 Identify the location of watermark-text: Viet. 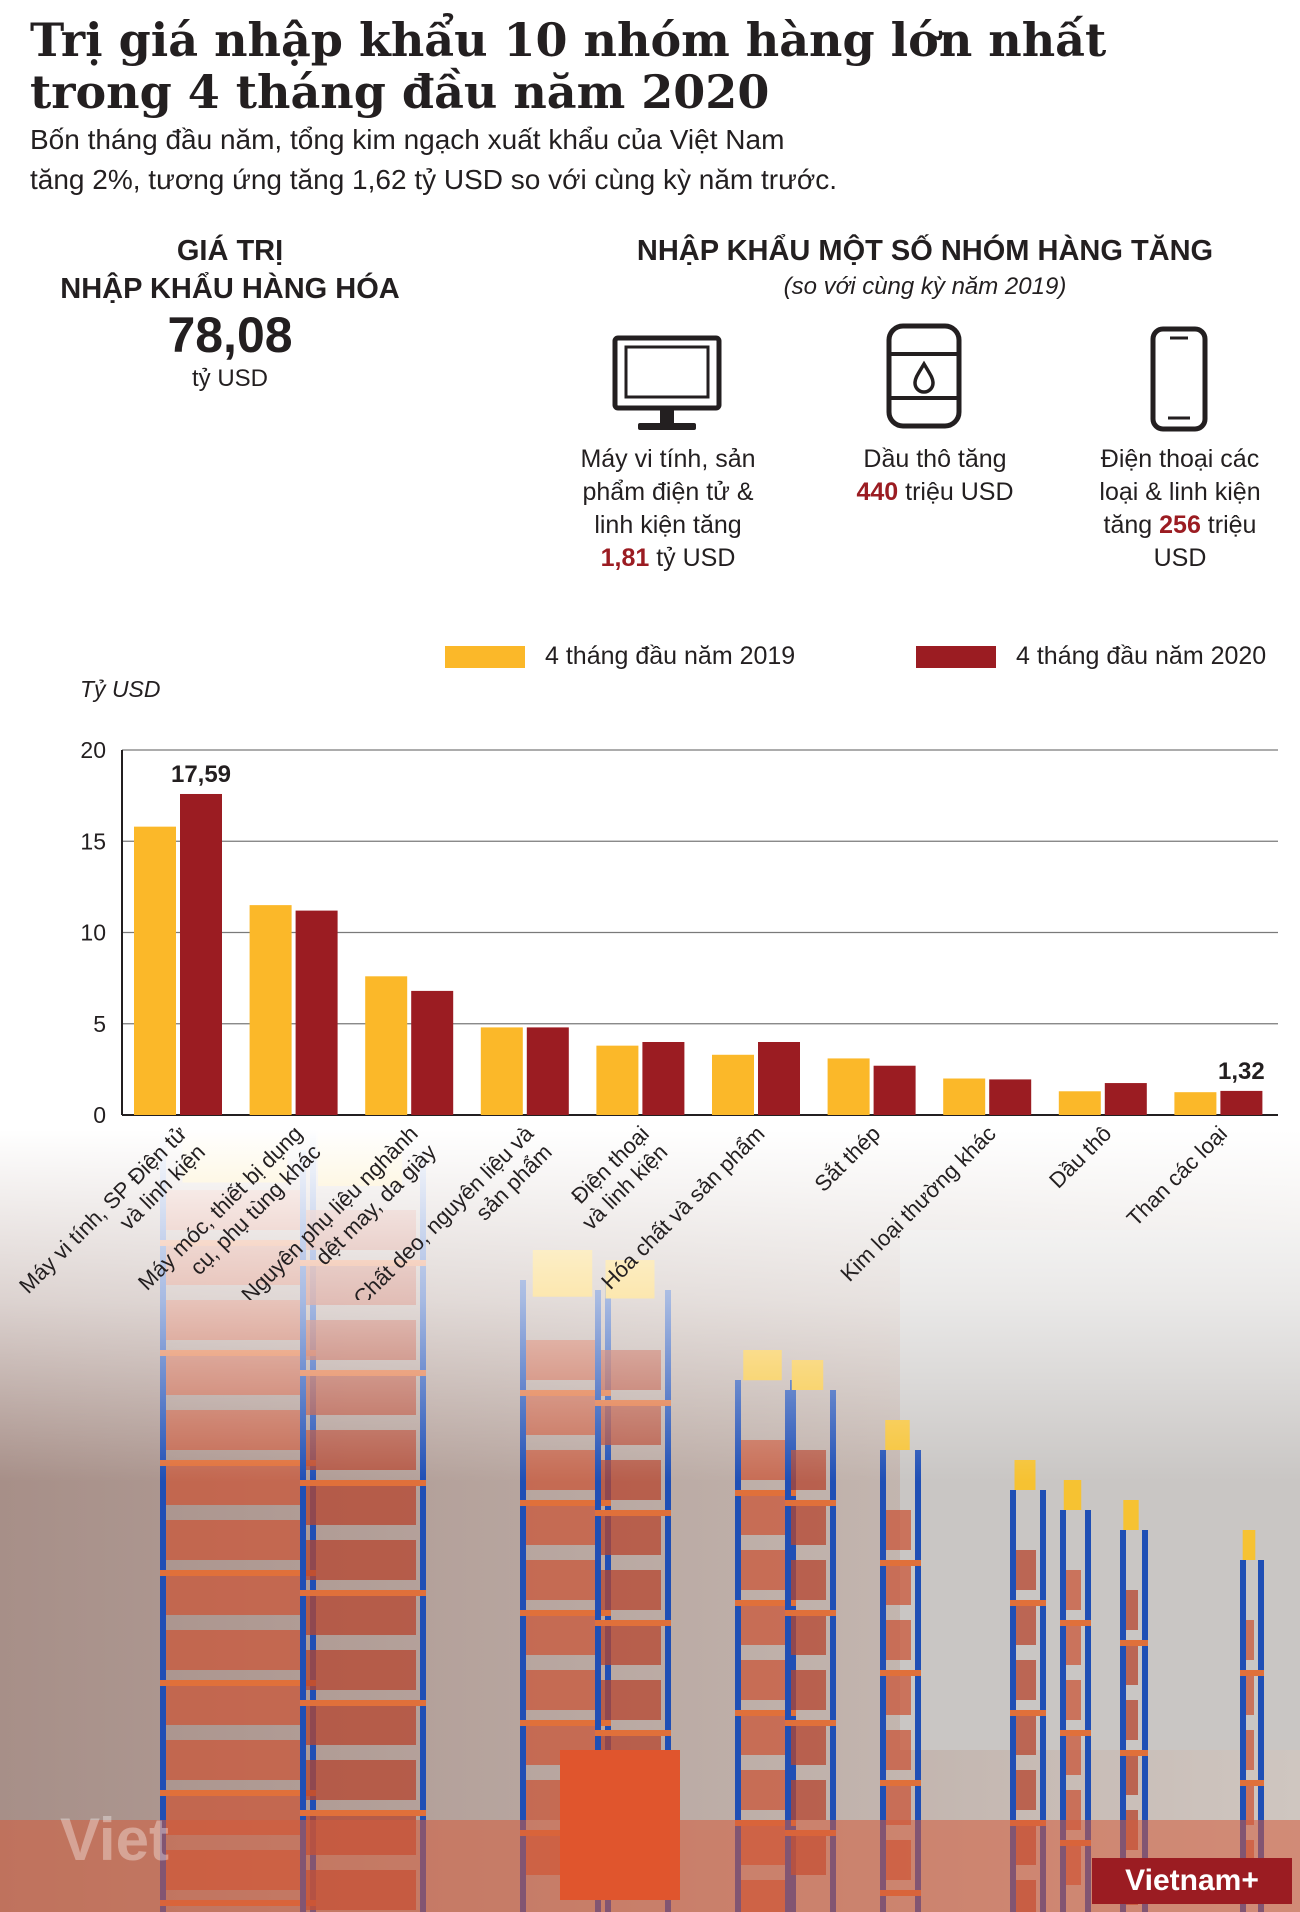
(114, 1839).